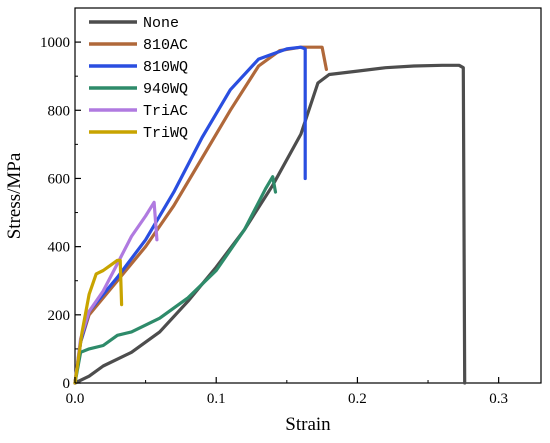 The image size is (550, 443). Describe the element at coordinates (67, 384) in the screenshot. I see `y-tick-label: 0` at that location.